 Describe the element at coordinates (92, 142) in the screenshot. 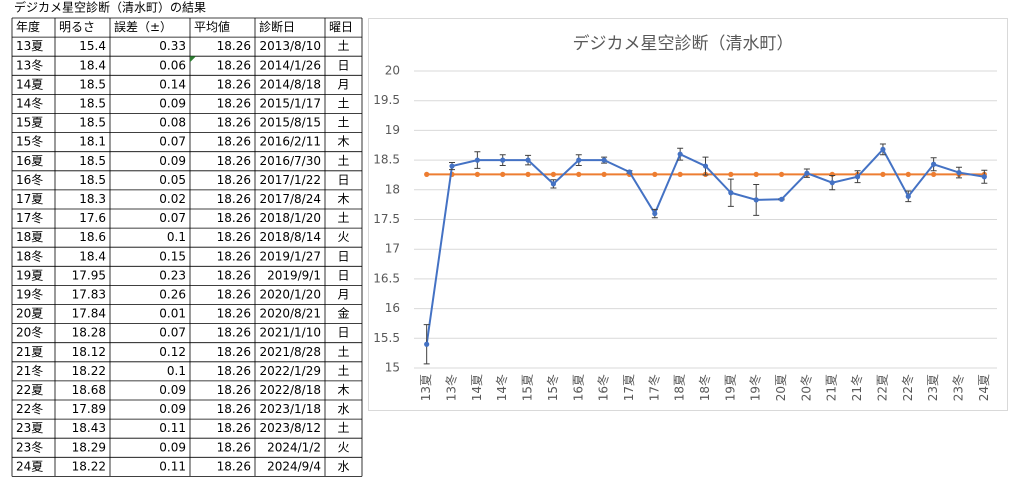

I see `table-cell: 18.1` at that location.